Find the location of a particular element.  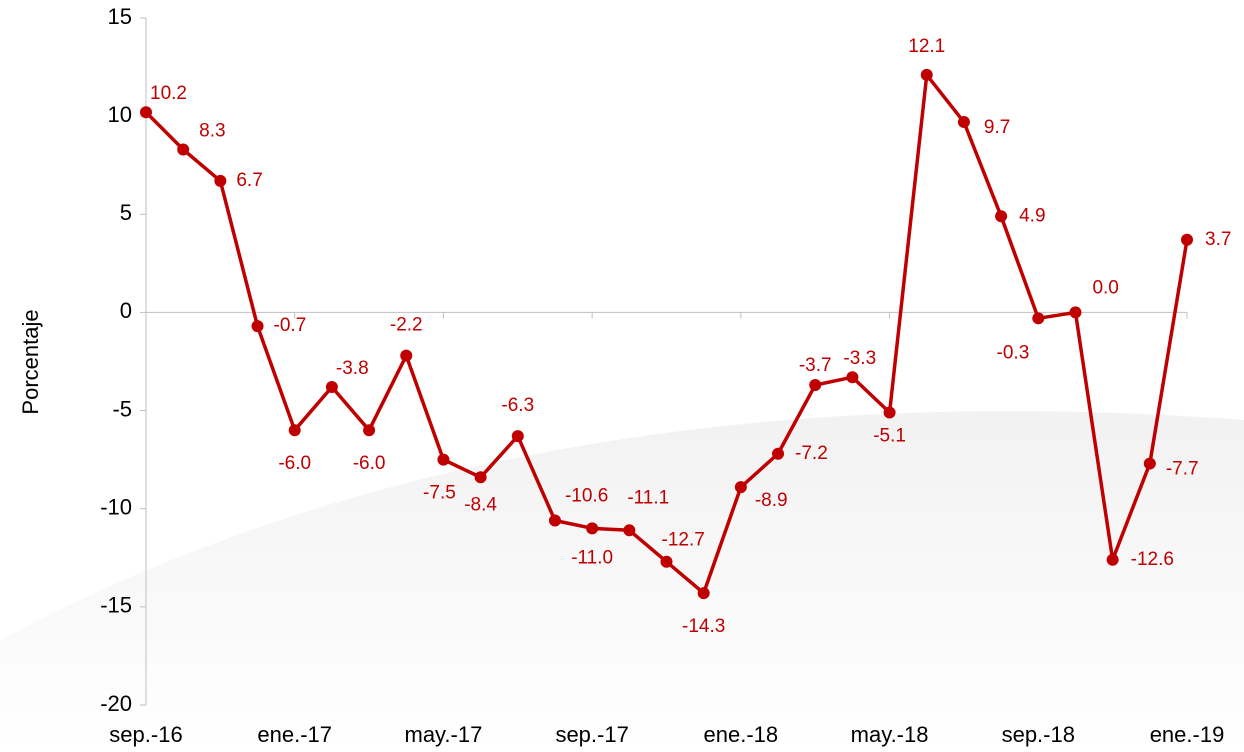

data-label: -0.3 is located at coordinates (1013, 352).